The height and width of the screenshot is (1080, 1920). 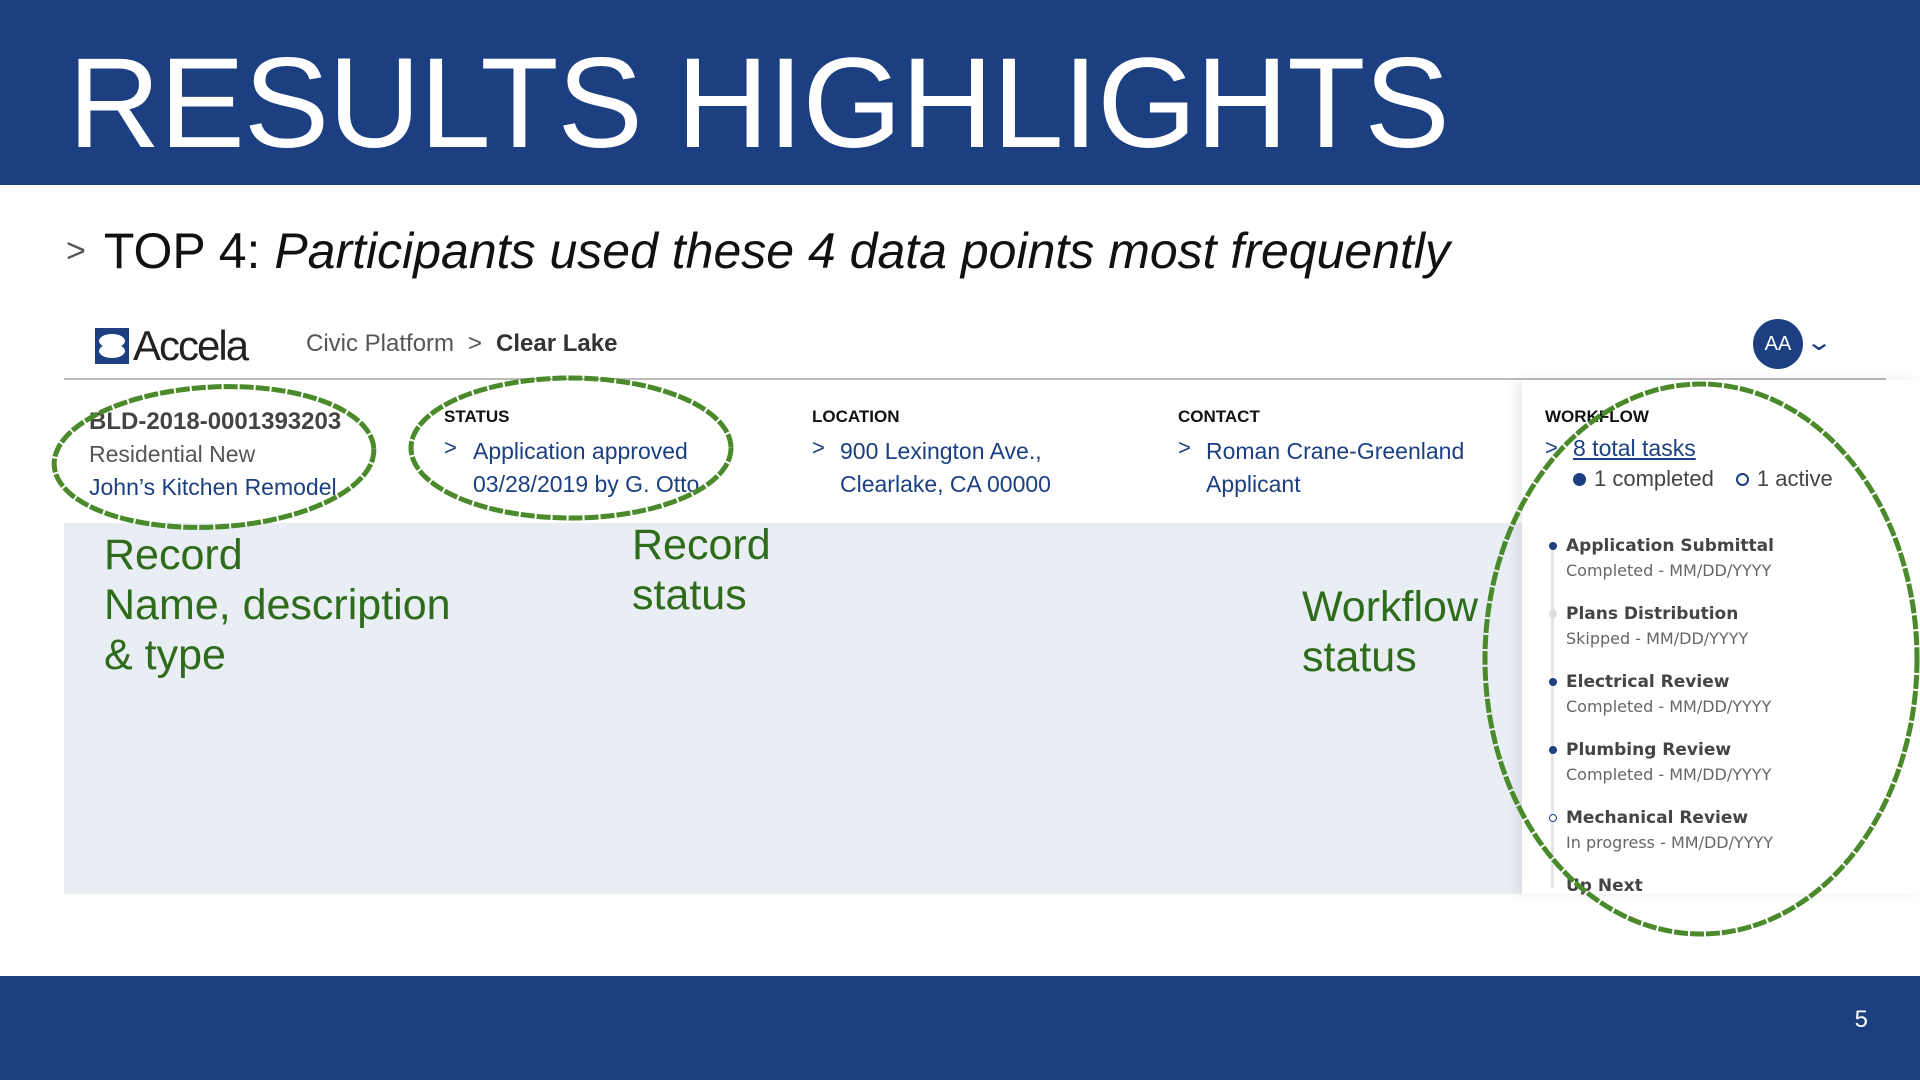 What do you see at coordinates (1579, 479) in the screenshot?
I see `filled-dot-icon` at bounding box center [1579, 479].